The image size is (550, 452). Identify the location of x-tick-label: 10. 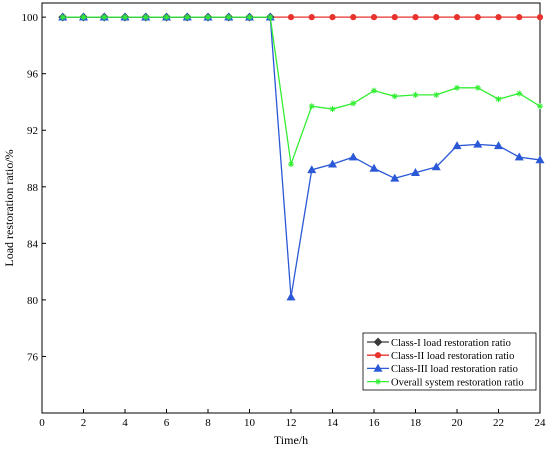
(250, 423).